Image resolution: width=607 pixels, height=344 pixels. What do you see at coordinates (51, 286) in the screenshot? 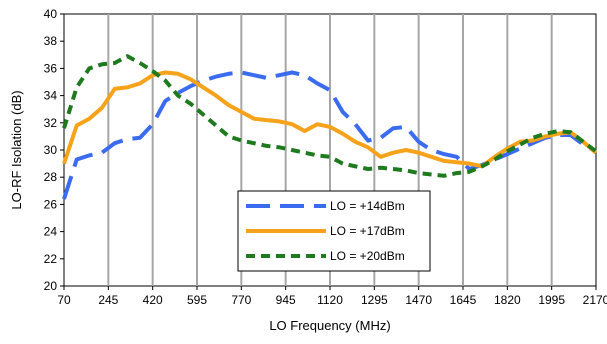
I see `y-tick-label: 20` at bounding box center [51, 286].